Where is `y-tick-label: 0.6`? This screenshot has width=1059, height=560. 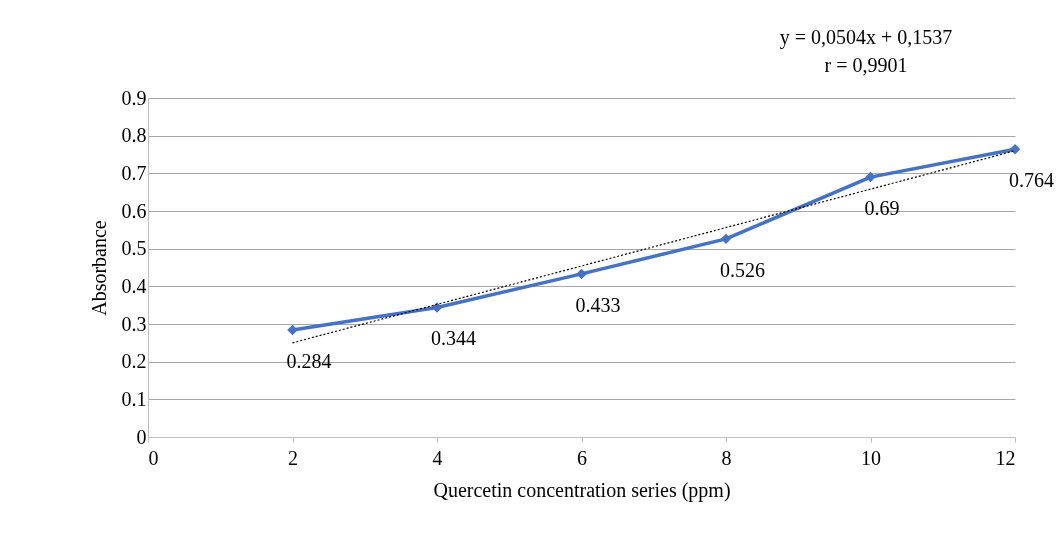
y-tick-label: 0.6 is located at coordinates (134, 210).